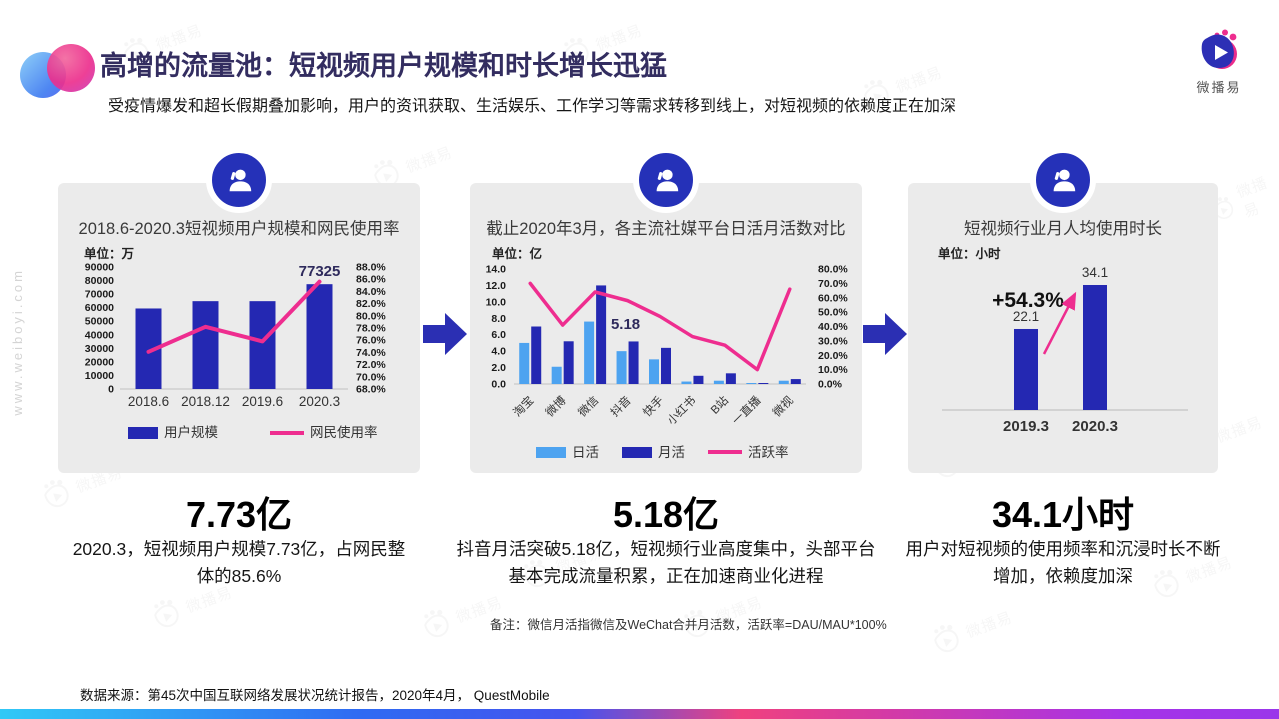 The height and width of the screenshot is (719, 1279). I want to click on watermark-logo: 微播易, so click(971, 630).